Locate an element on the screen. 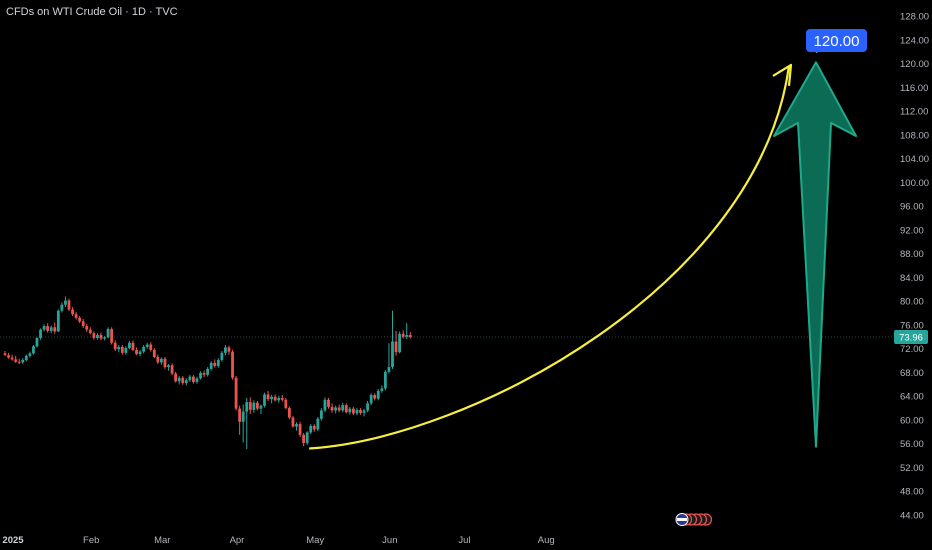 This screenshot has width=932, height=550. y-tick-label: 104.00 is located at coordinates (914, 159).